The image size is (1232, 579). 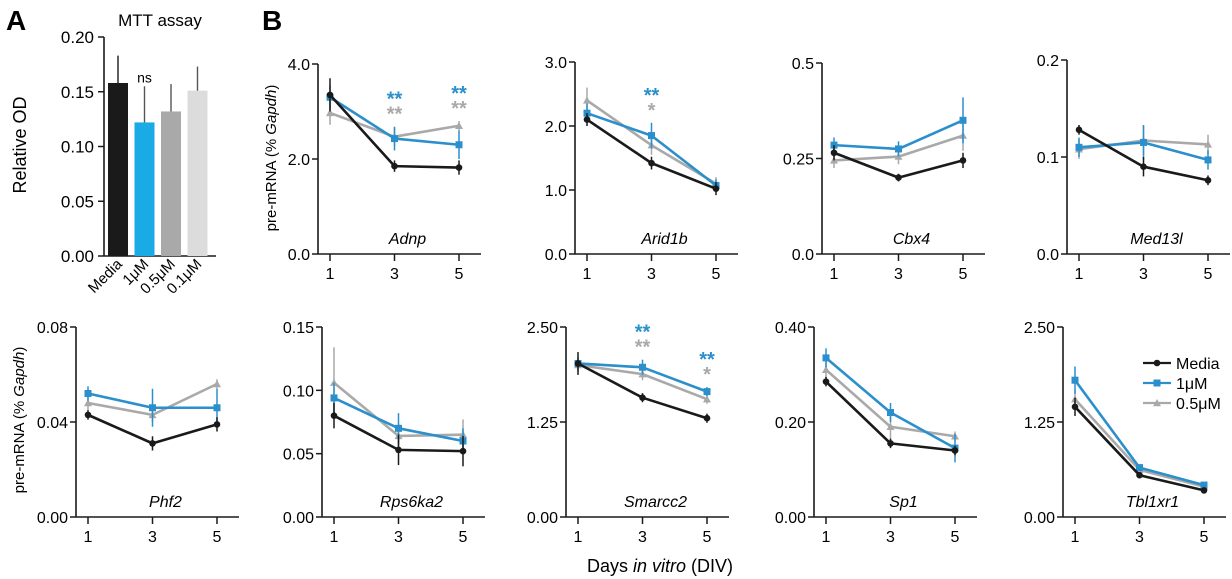 What do you see at coordinates (655, 502) in the screenshot?
I see `gene-label: Smarcc2` at bounding box center [655, 502].